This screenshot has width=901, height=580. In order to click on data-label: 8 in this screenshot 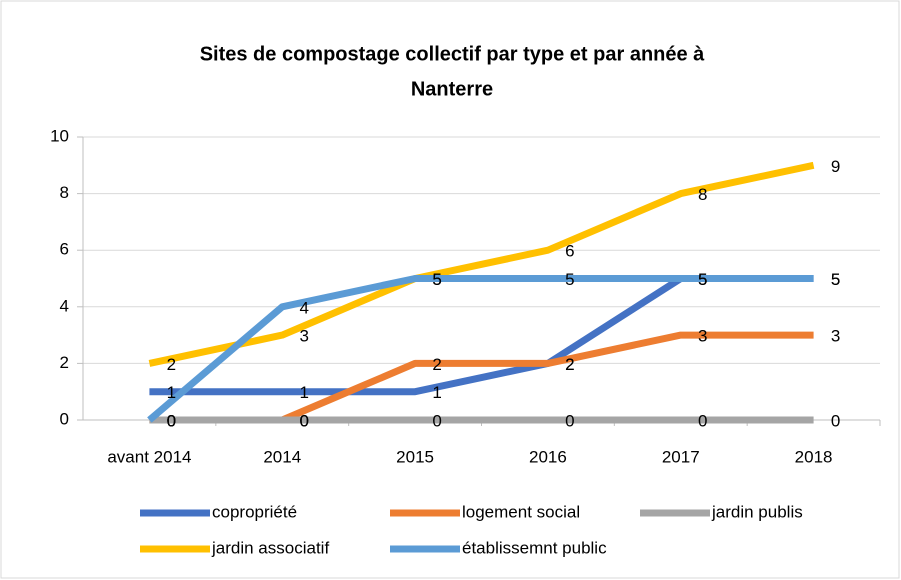, I will do `click(702, 194)`.